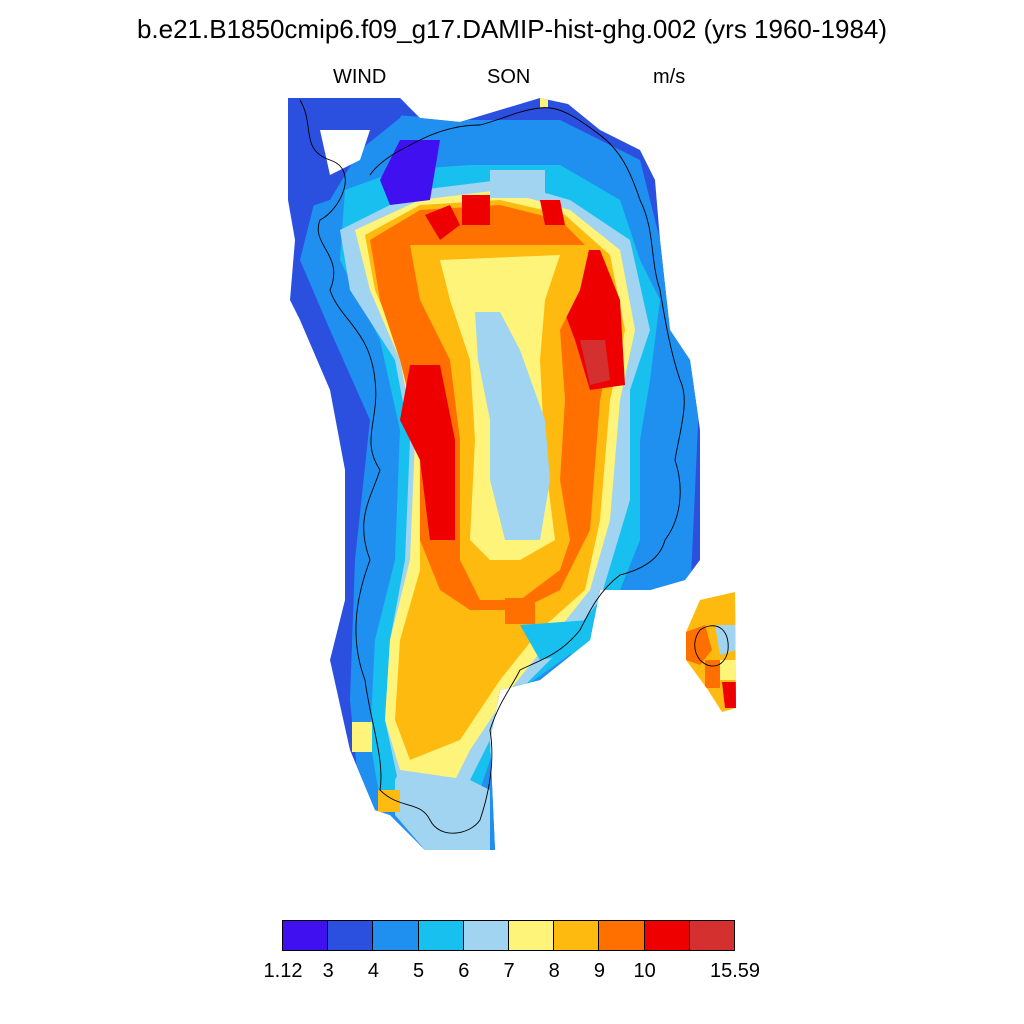 This screenshot has width=1024, height=1024. Describe the element at coordinates (360, 77) in the screenshot. I see `variable-label: WIND` at that location.